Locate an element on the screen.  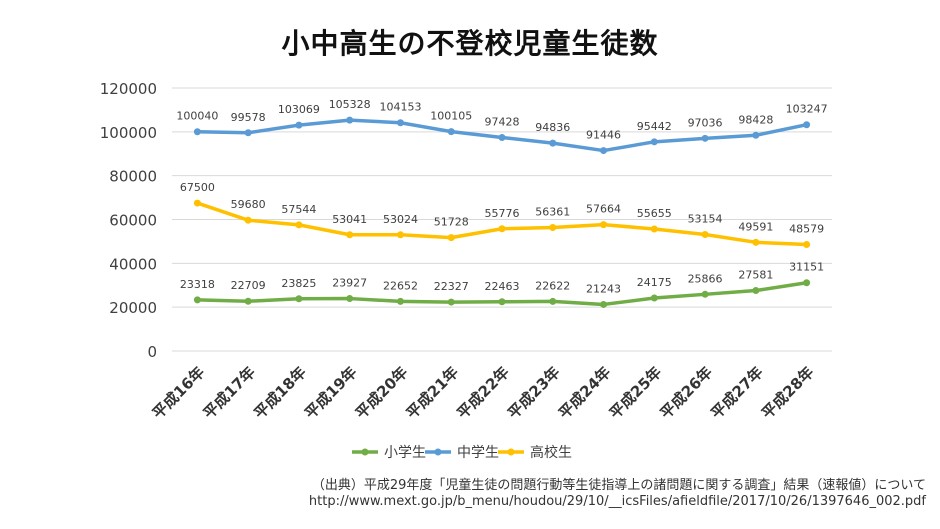
data-label: 22652 is located at coordinates (400, 285).